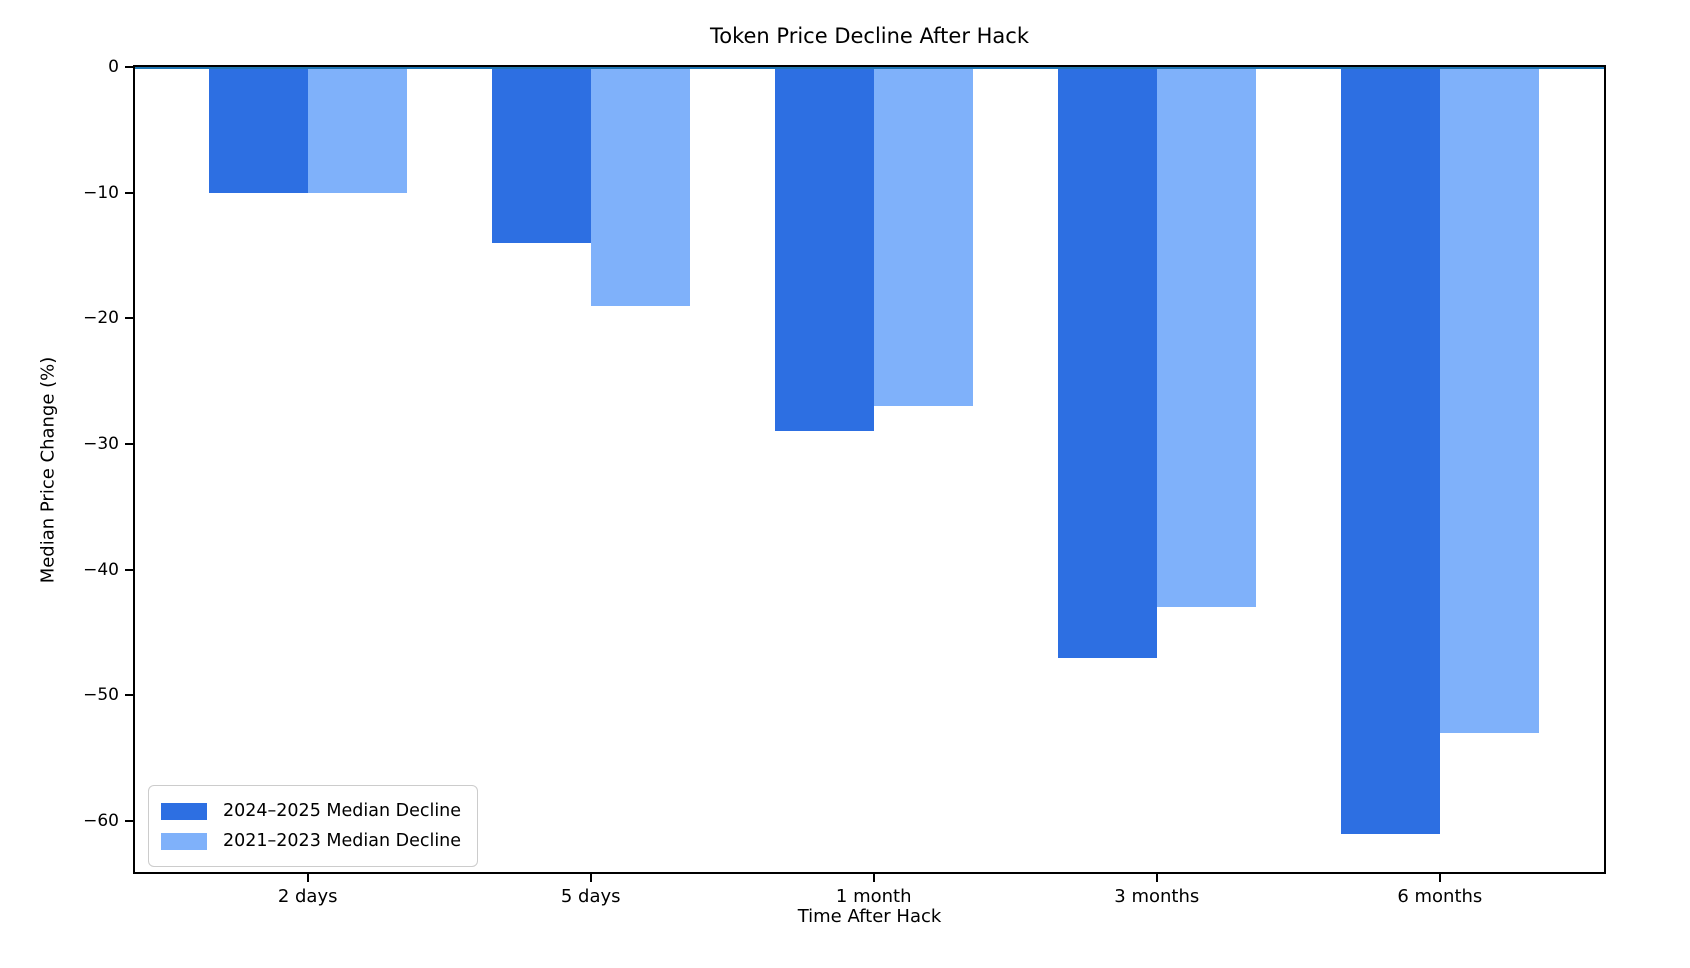  I want to click on x-tick-label: 2 days, so click(307, 896).